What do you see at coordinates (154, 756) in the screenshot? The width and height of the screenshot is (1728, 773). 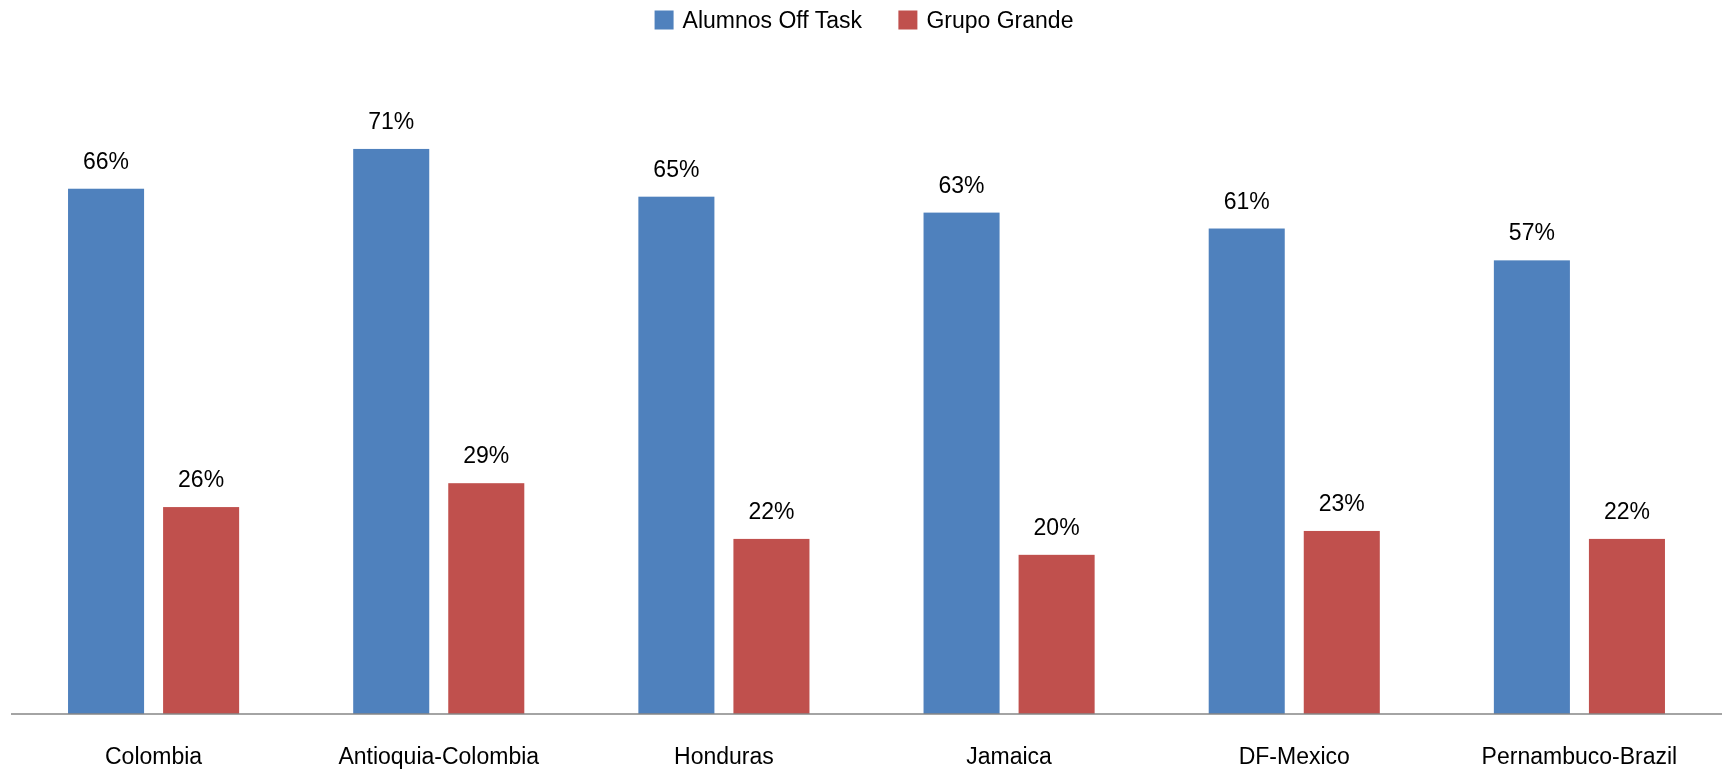 I see `x-tick-label: Colombia` at bounding box center [154, 756].